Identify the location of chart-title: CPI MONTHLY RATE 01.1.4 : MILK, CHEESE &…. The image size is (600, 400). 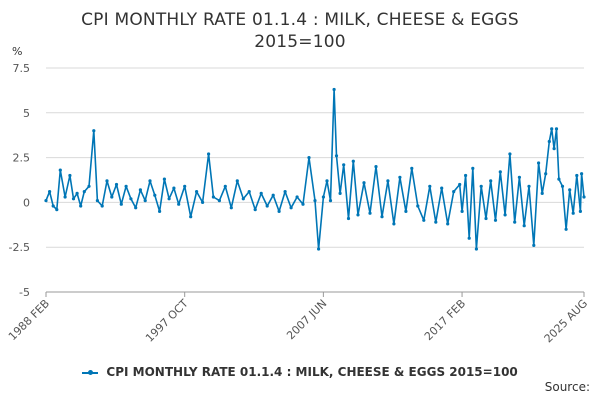
(300, 20).